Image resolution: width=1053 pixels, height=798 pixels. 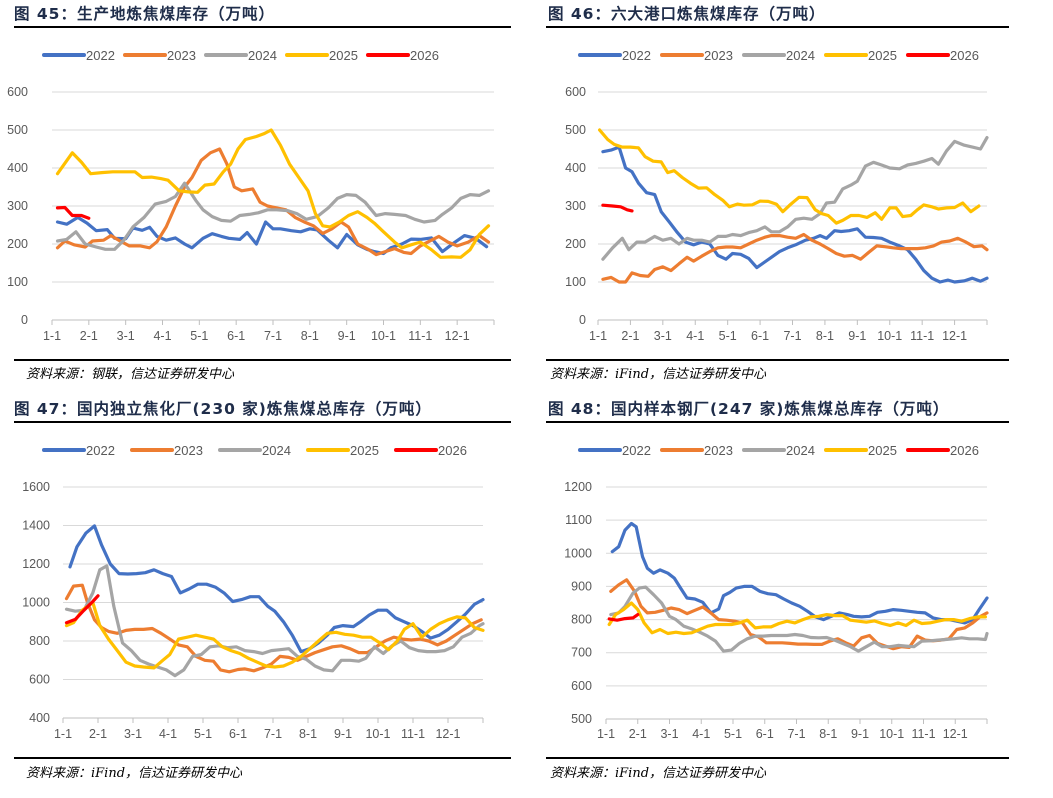 I want to click on y-tick-label: 700, so click(x=581, y=653).